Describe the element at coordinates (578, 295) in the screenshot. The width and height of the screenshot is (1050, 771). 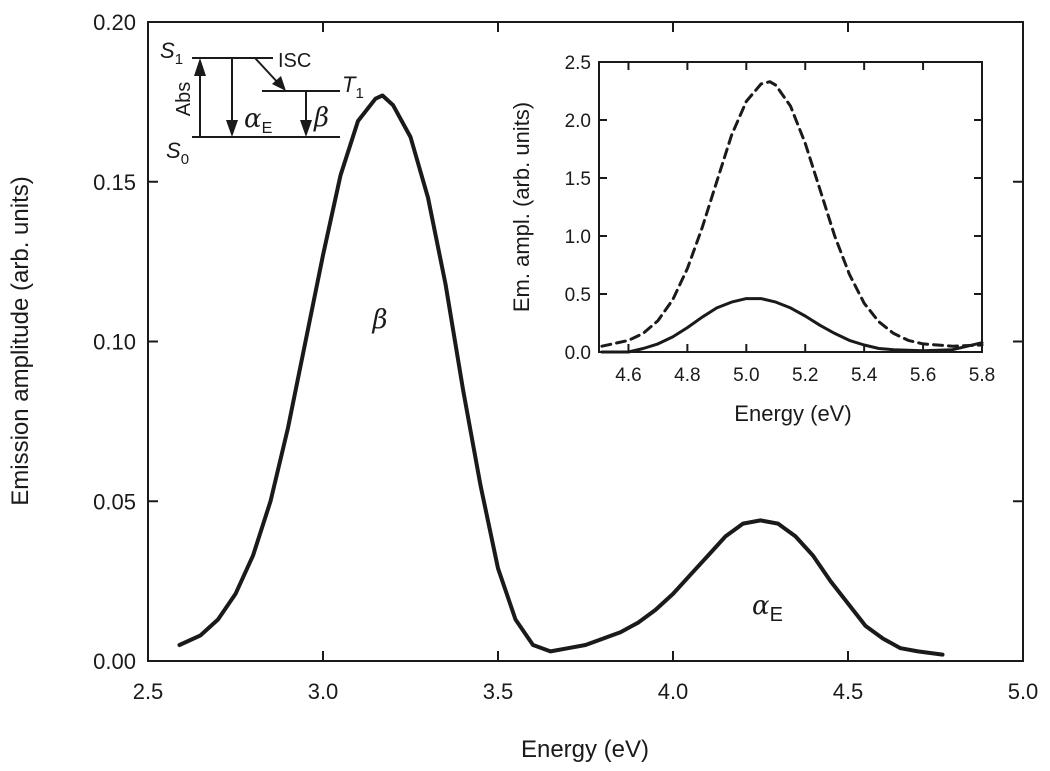
I see `inset-y-tick-label: 0.5` at that location.